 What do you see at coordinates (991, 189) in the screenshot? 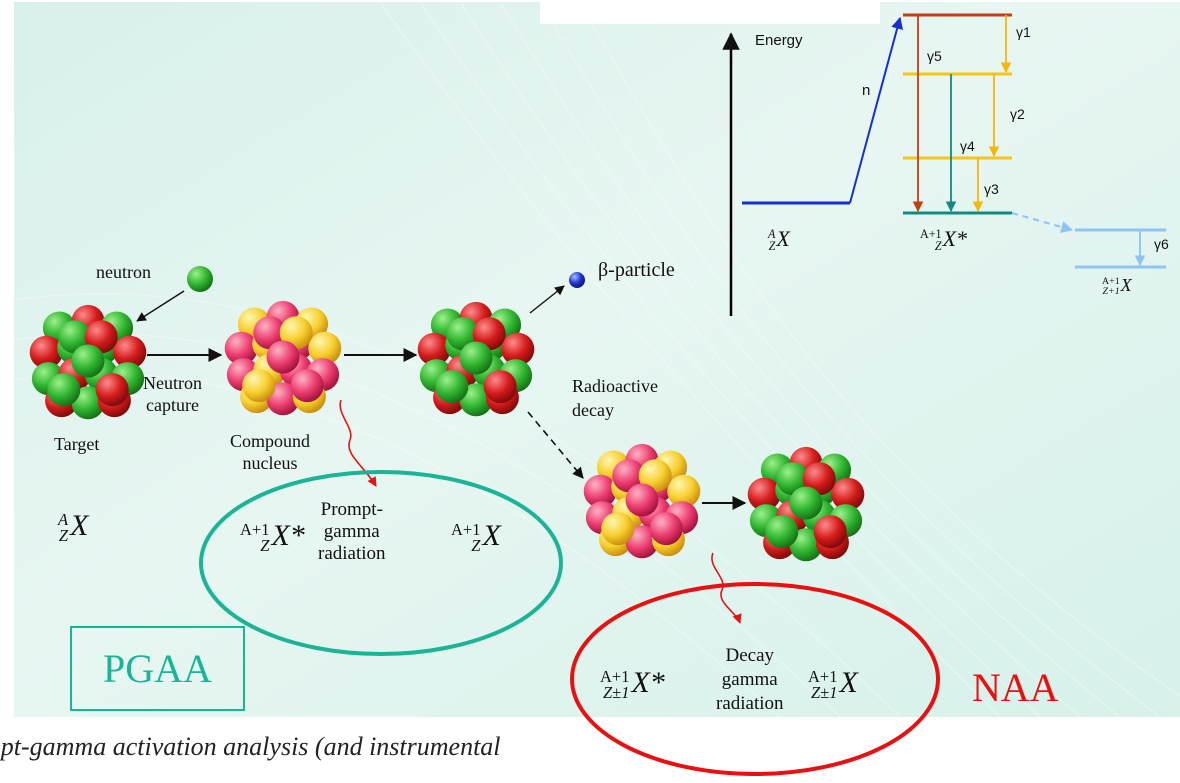
I see `gamma3-label: γ3` at bounding box center [991, 189].